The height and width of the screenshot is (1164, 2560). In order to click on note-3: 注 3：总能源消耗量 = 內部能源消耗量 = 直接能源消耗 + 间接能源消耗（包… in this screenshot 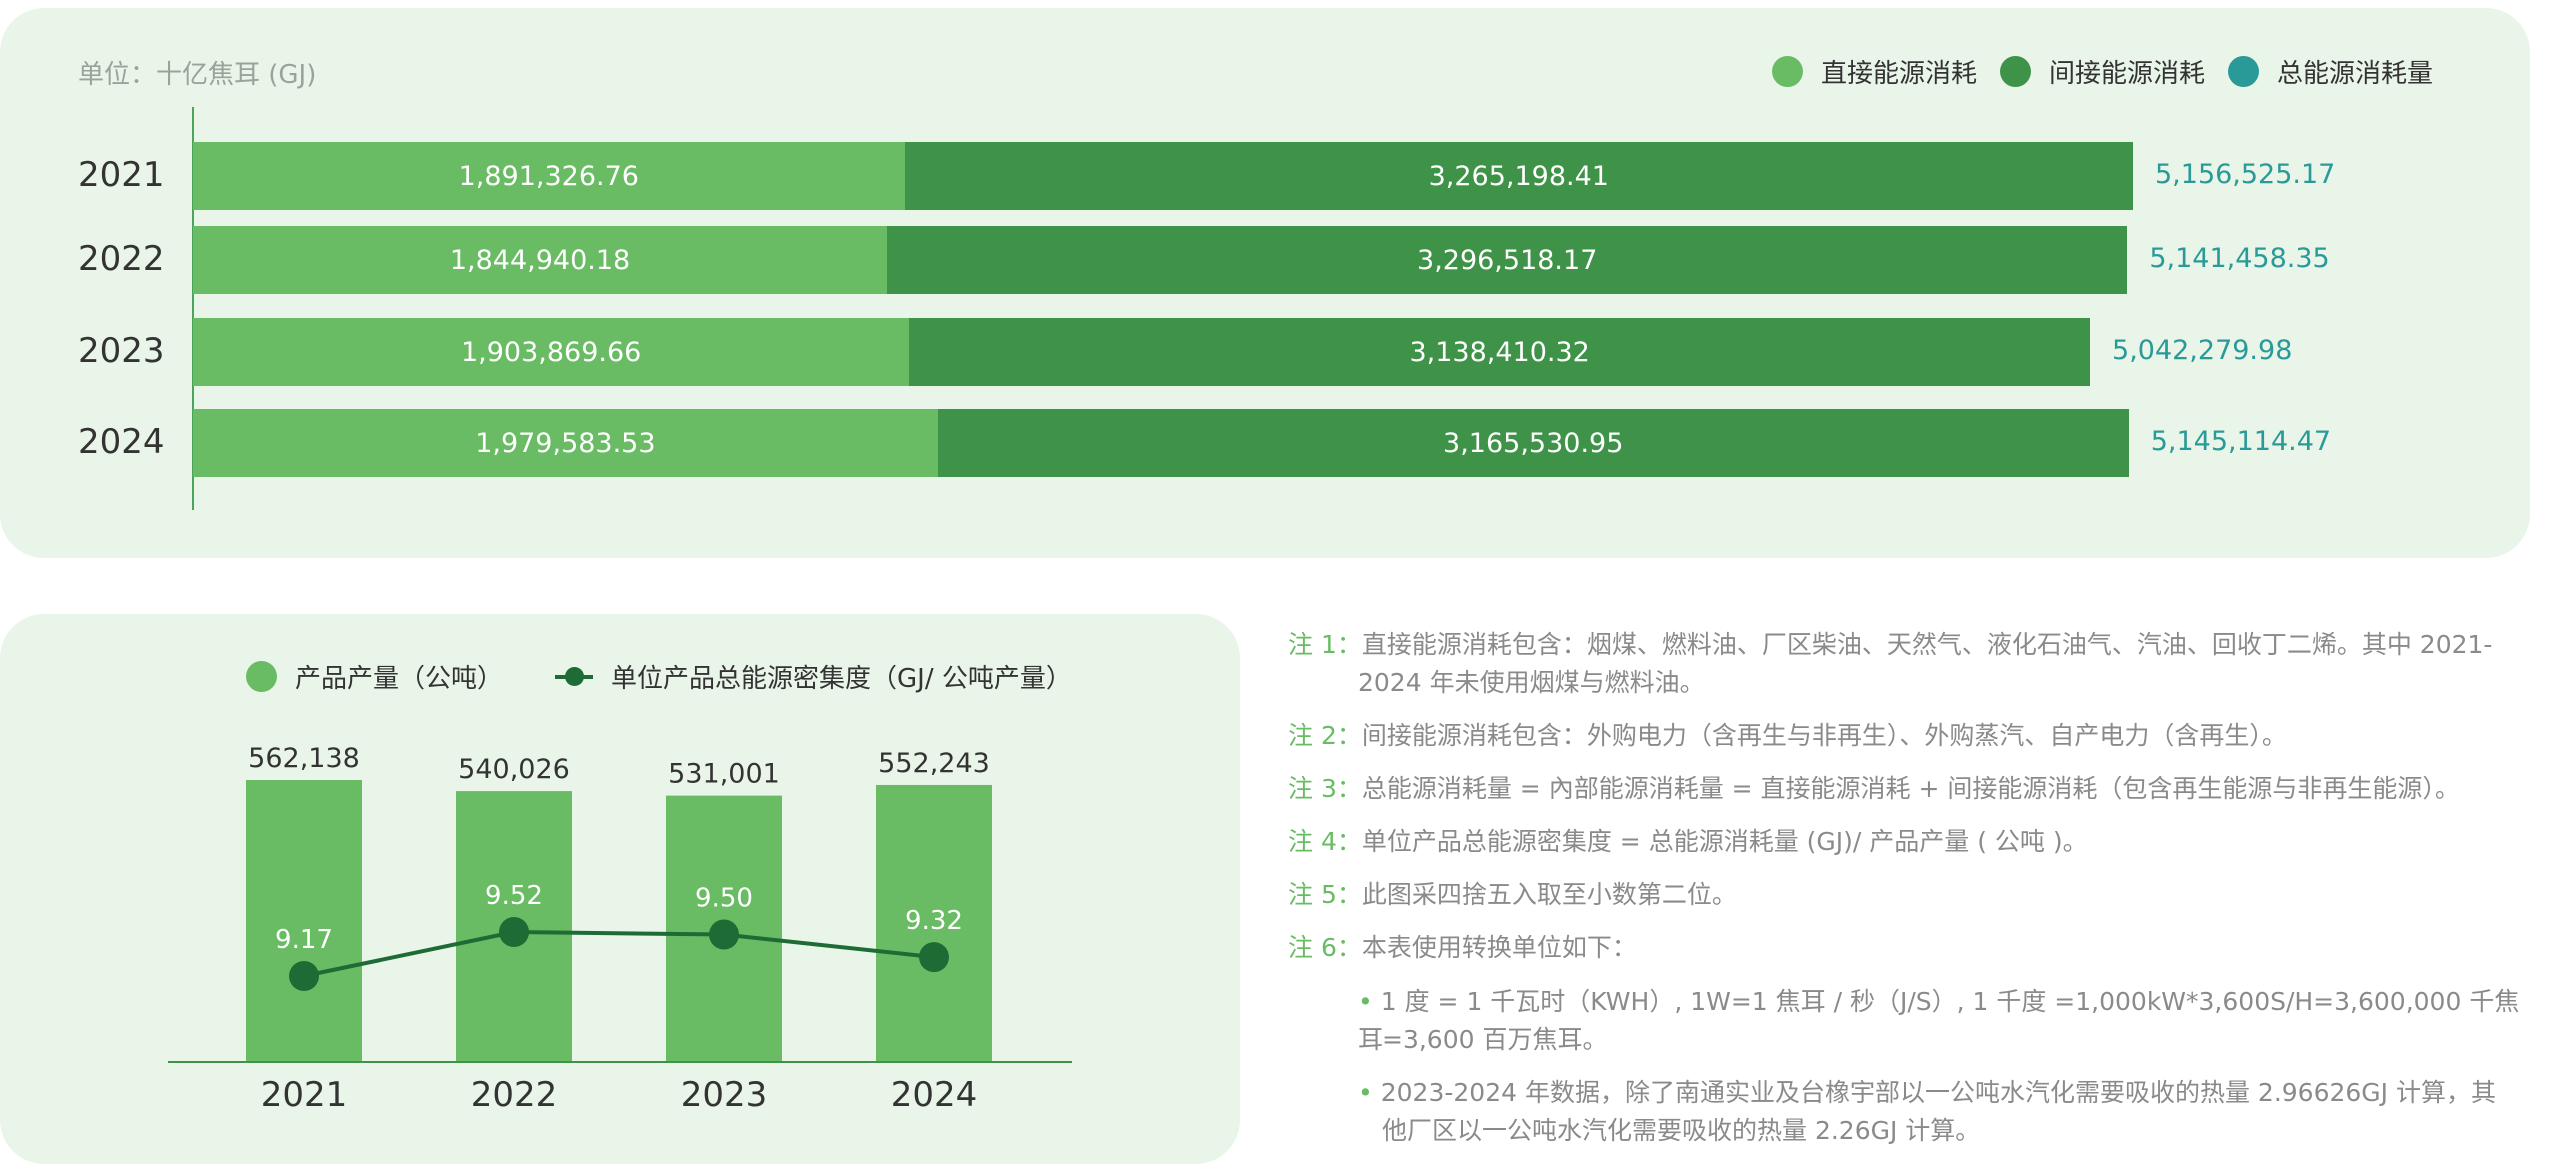, I will do `click(1908, 789)`.